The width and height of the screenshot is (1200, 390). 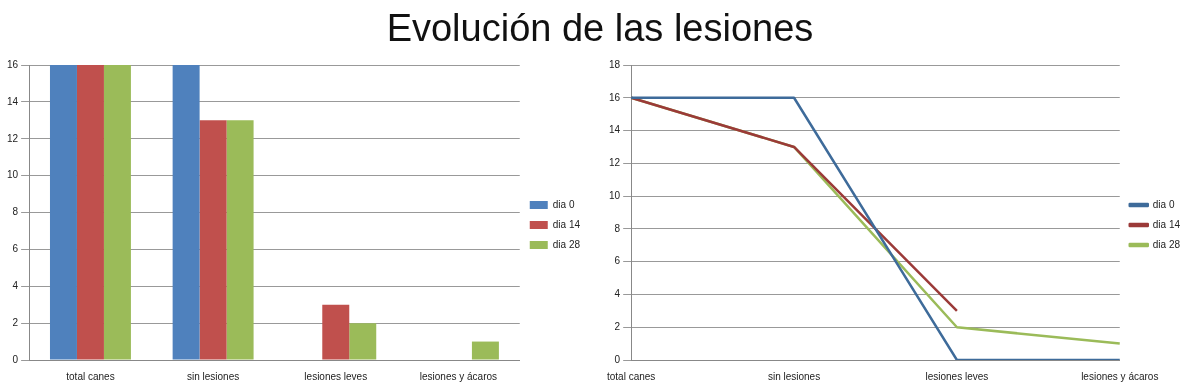 What do you see at coordinates (600, 28) in the screenshot?
I see `text: Evolución de las lesiones` at bounding box center [600, 28].